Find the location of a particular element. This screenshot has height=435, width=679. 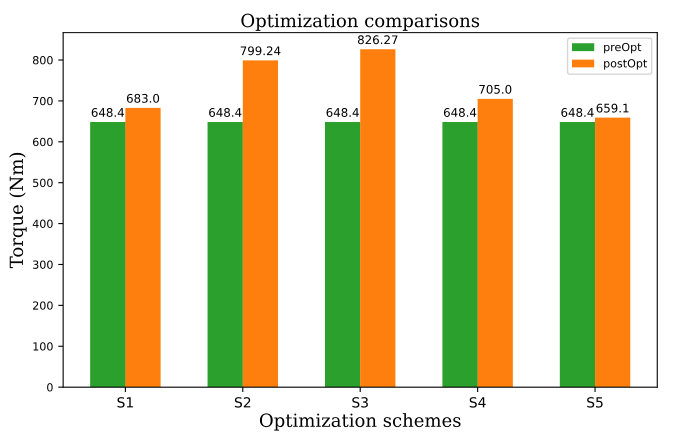

data-label: 705.0 is located at coordinates (495, 89).